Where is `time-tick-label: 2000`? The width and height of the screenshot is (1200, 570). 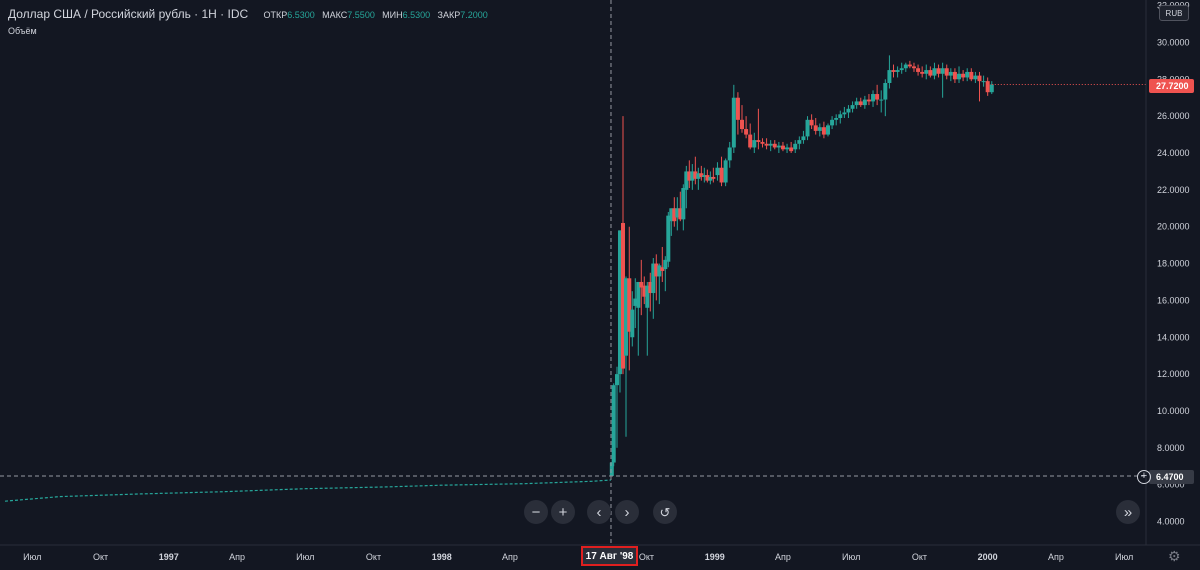 time-tick-label: 2000 is located at coordinates (988, 557).